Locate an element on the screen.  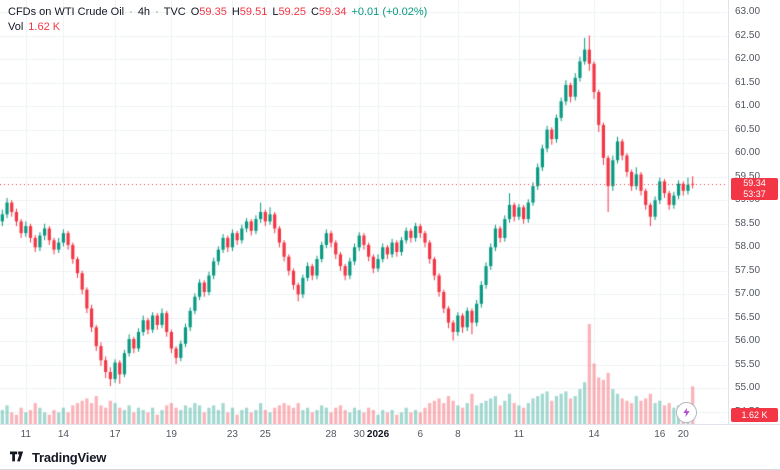
last-price-badge: 59.34 53:37 is located at coordinates (754, 189).